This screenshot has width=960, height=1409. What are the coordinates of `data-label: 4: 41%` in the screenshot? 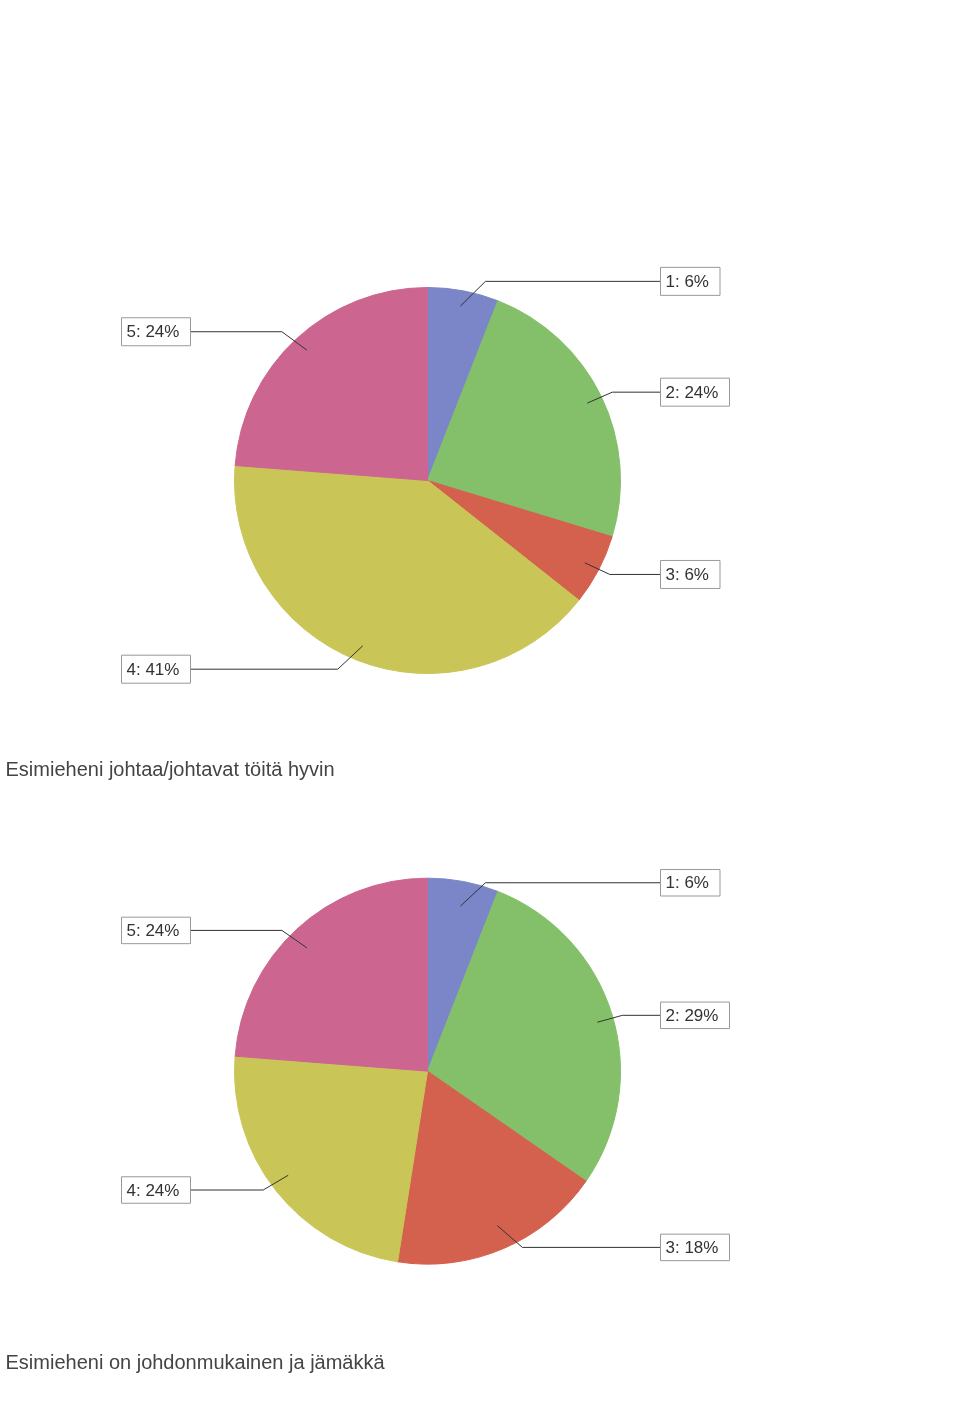 It's located at (153, 669).